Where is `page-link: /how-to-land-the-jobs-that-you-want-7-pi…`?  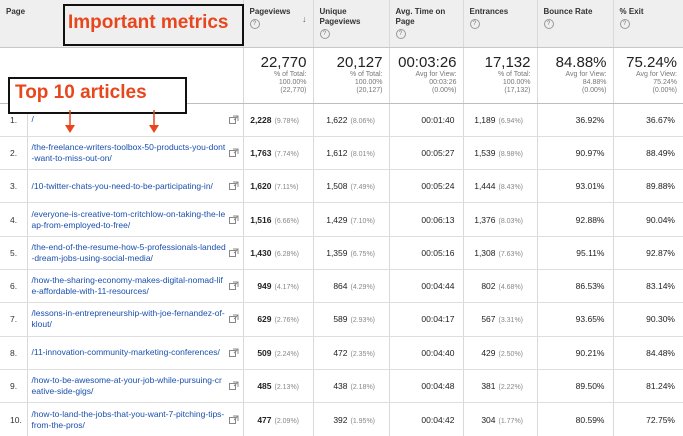
page-link: /how-to-land-the-jobs-that-you-want-7-pi… is located at coordinates (128, 419).